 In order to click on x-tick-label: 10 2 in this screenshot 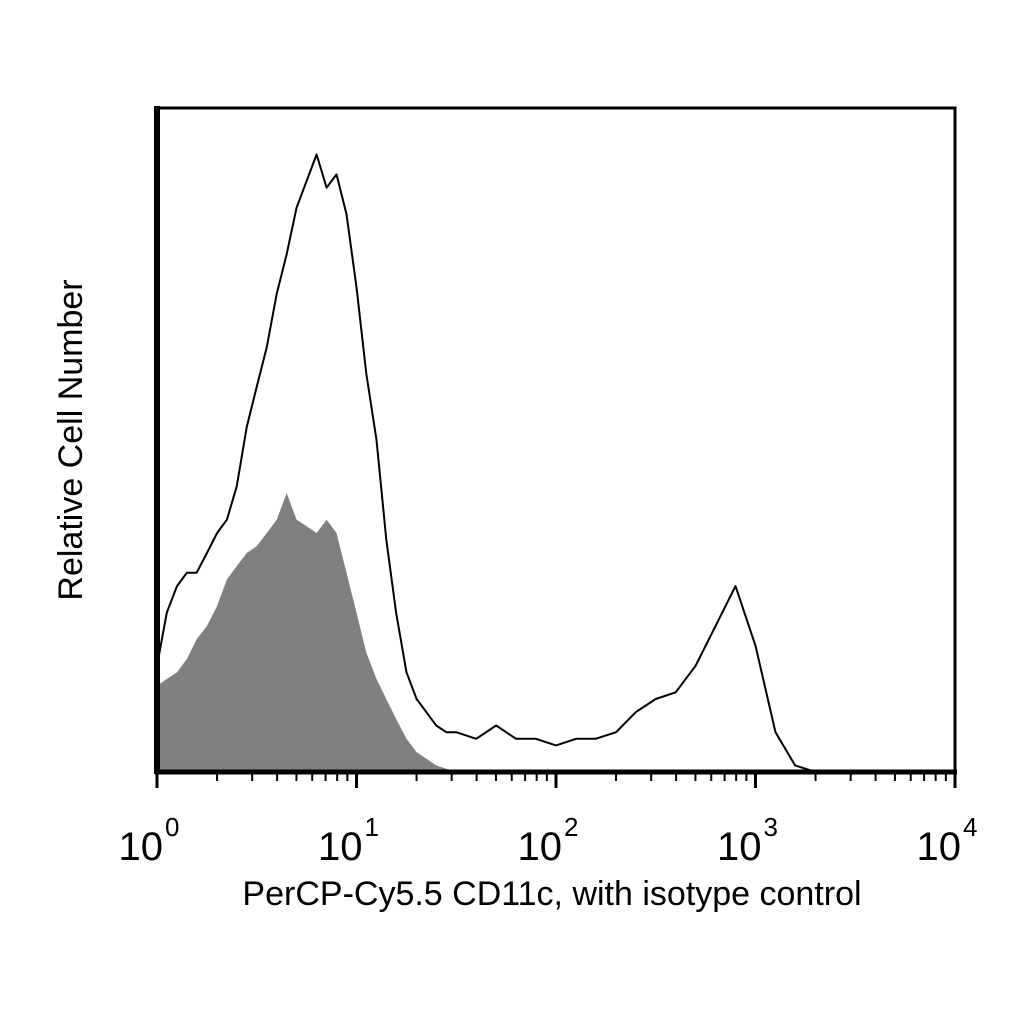, I will do `click(548, 840)`.